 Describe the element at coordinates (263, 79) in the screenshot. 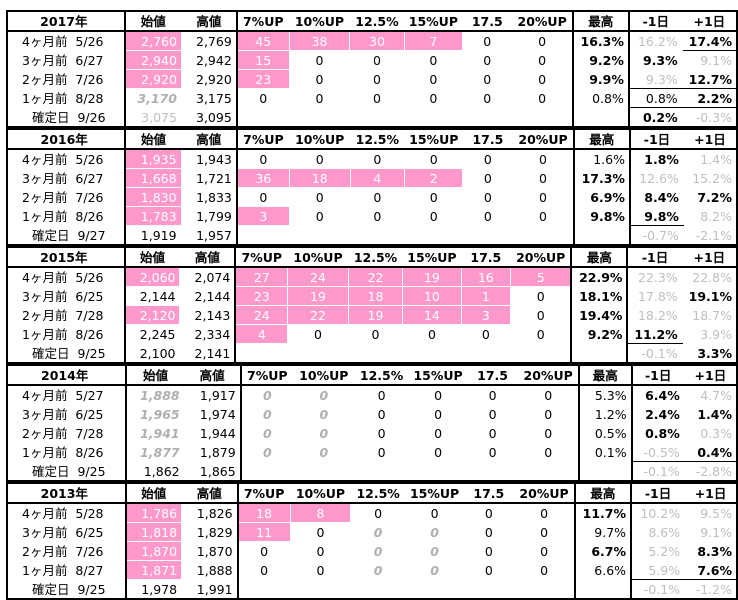

I see `cell-c7: 23` at that location.